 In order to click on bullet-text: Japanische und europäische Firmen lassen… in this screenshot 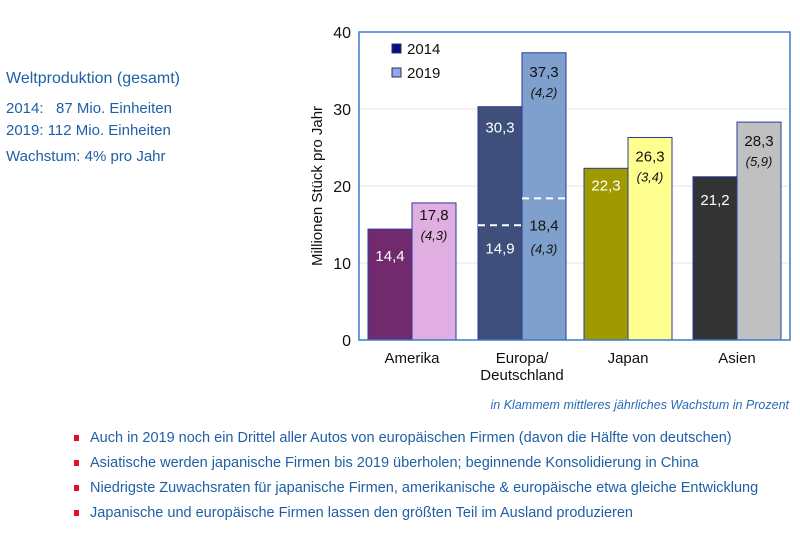, I will do `click(361, 513)`.